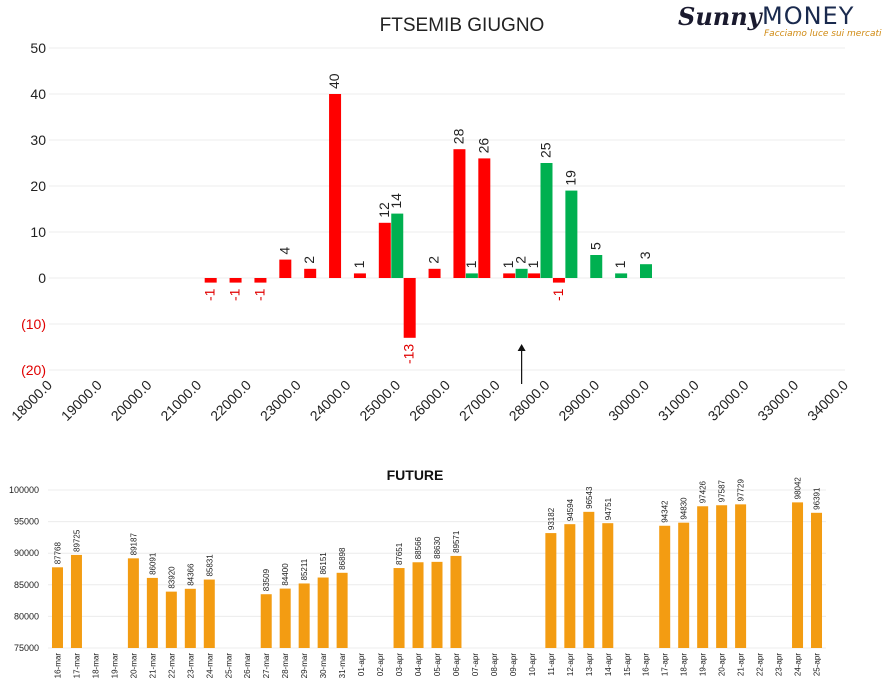  I want to click on future-value-label: 86898, so click(342, 558).